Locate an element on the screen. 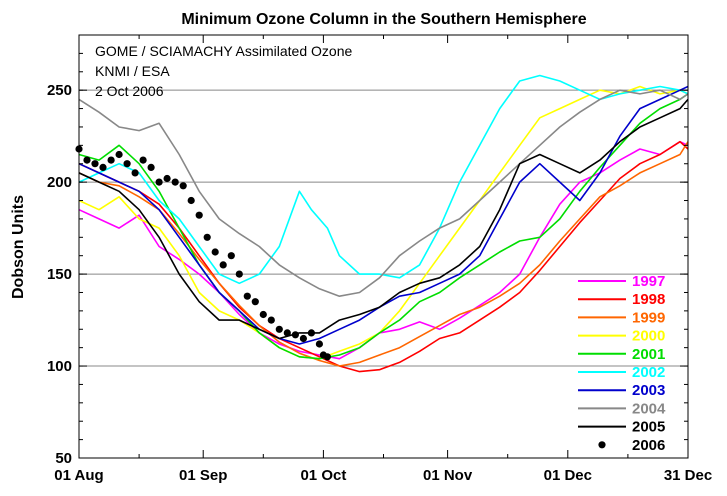 The height and width of the screenshot is (496, 727). x-tick-label: 01 Dec is located at coordinates (568, 475).